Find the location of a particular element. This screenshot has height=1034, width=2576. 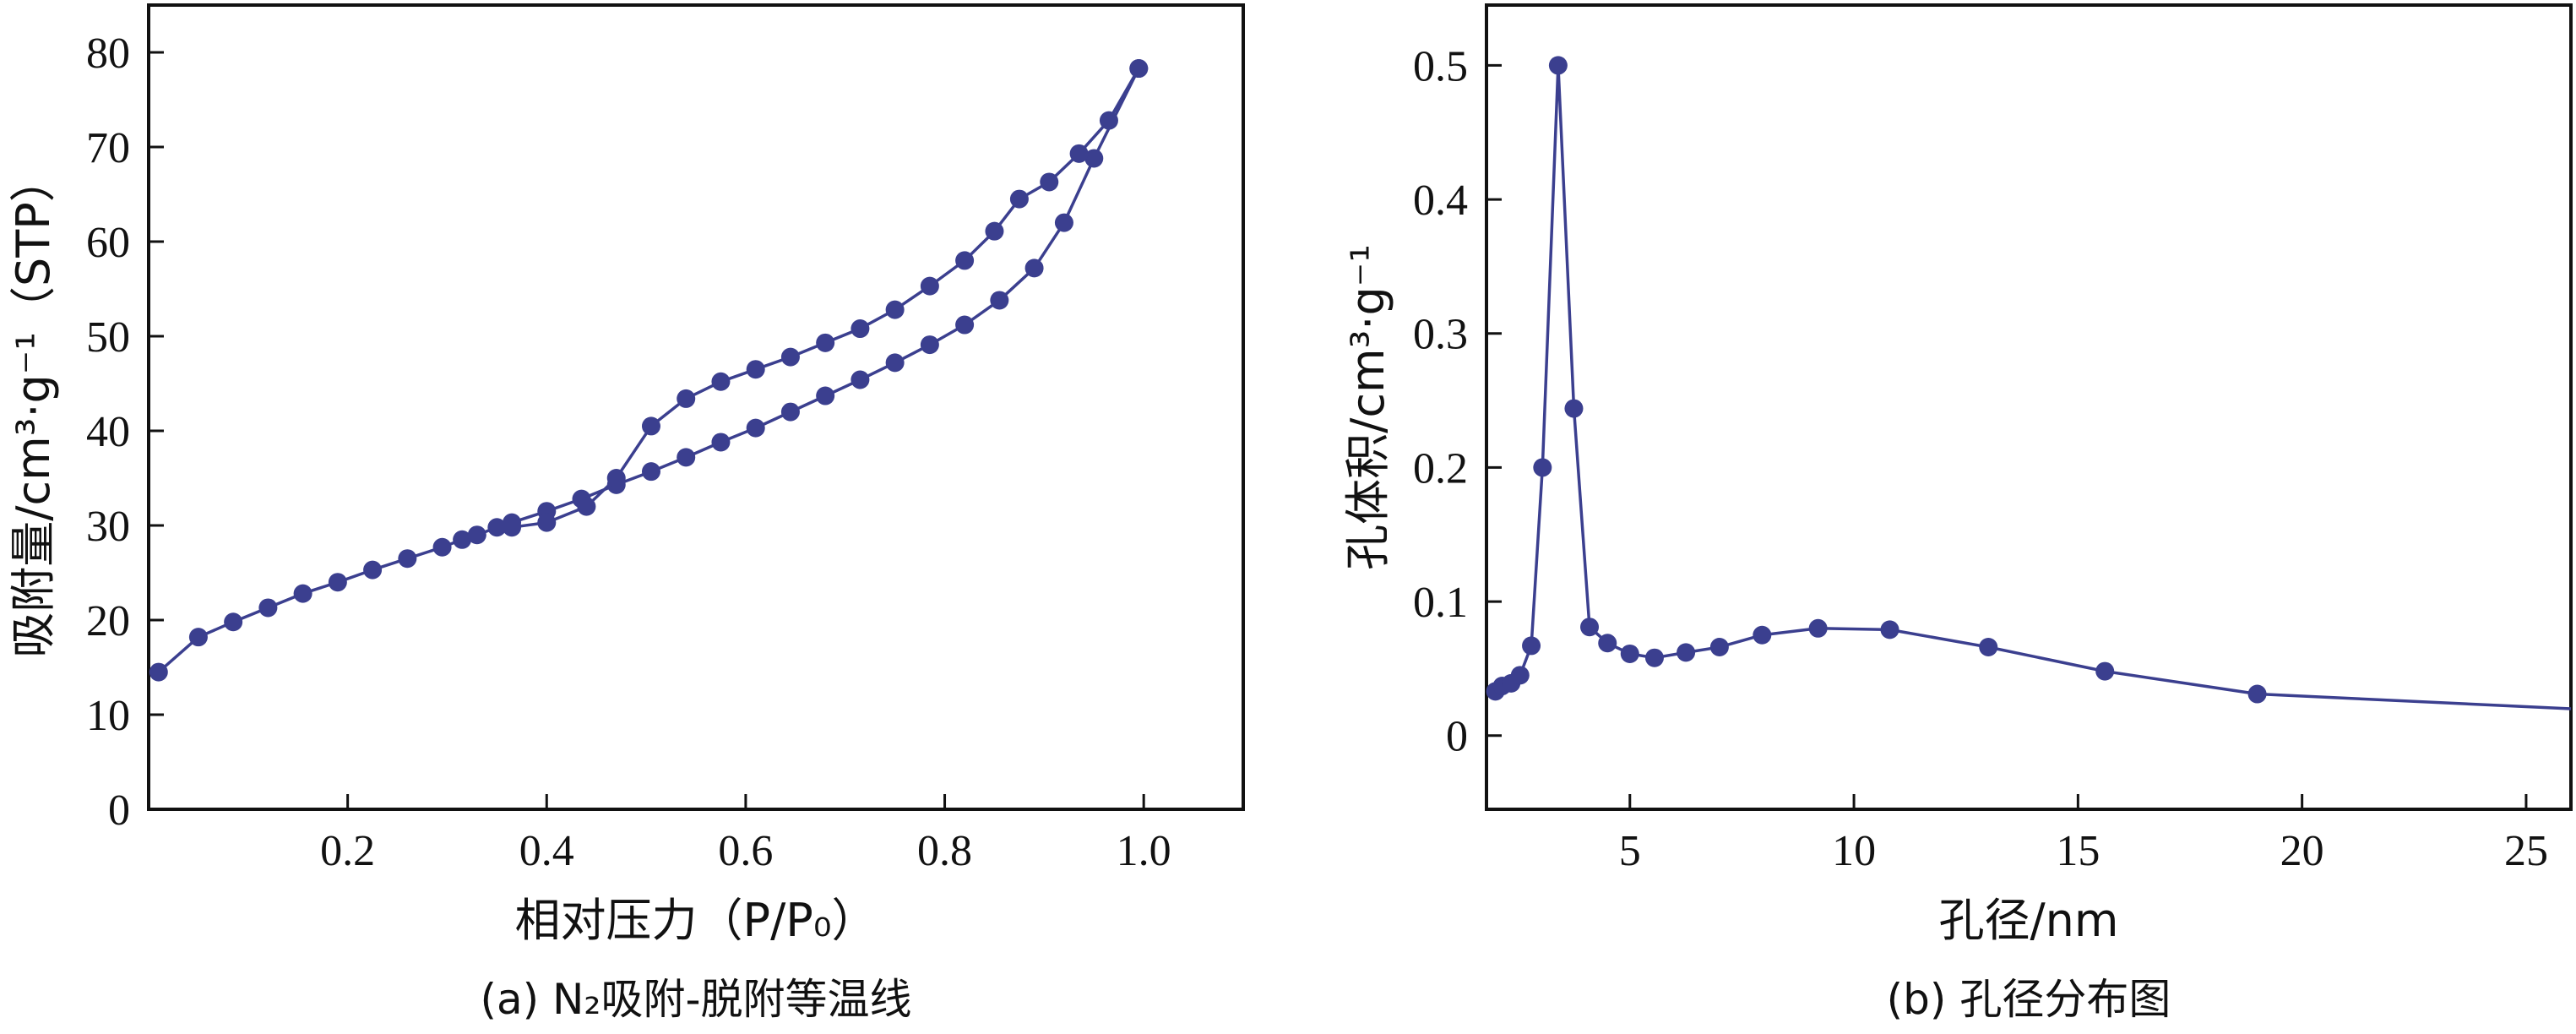

chart-a-y-tick-label: 0 is located at coordinates (119, 810).